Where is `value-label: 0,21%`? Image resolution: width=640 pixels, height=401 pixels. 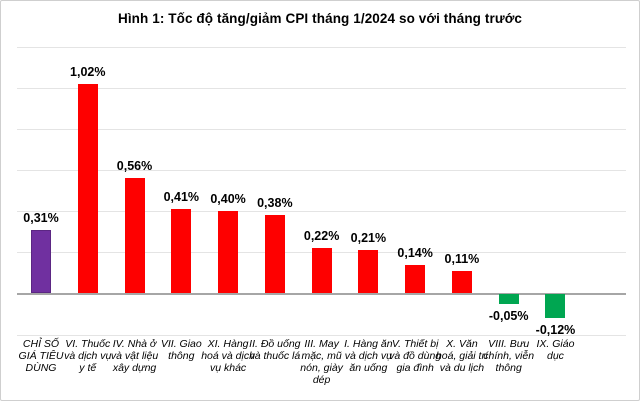
value-label: 0,21% is located at coordinates (368, 238).